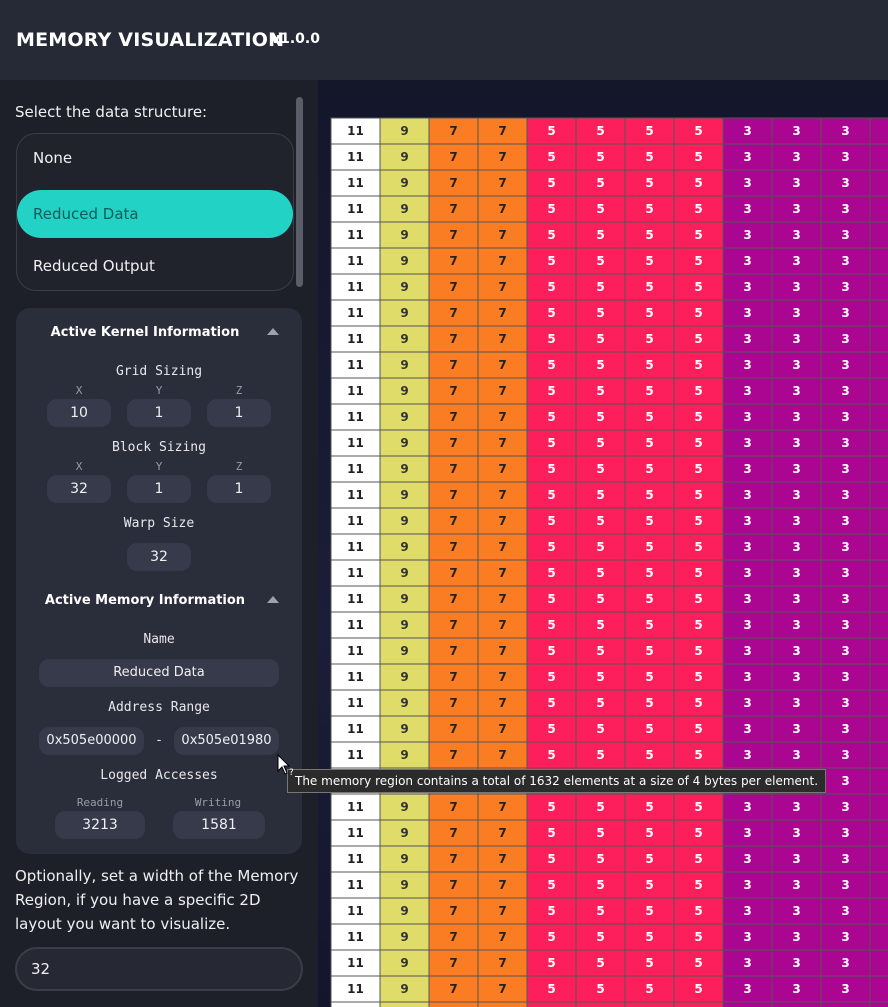 The width and height of the screenshot is (888, 1007). I want to click on structure-option-none: None, so click(53, 158).